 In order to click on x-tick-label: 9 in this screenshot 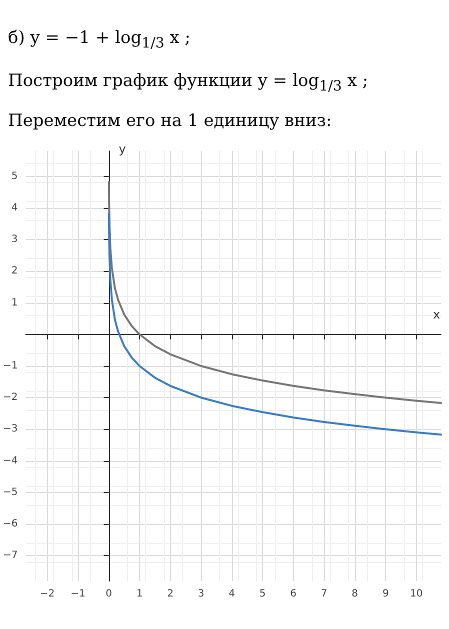, I will do `click(385, 594)`.